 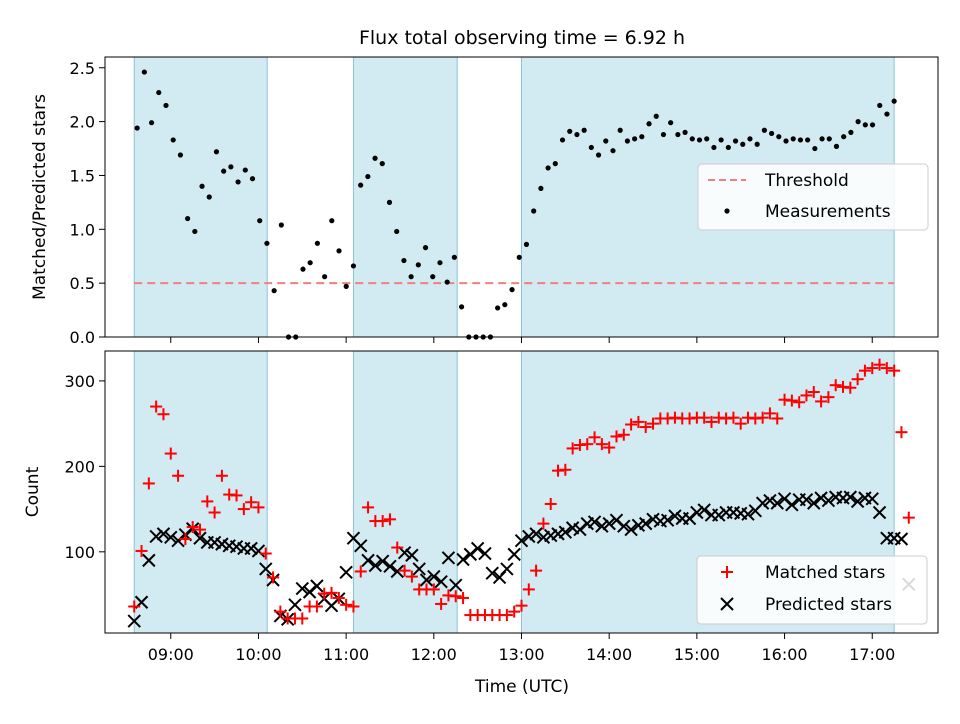 I want to click on top-x-ticks, so click(x=521, y=340).